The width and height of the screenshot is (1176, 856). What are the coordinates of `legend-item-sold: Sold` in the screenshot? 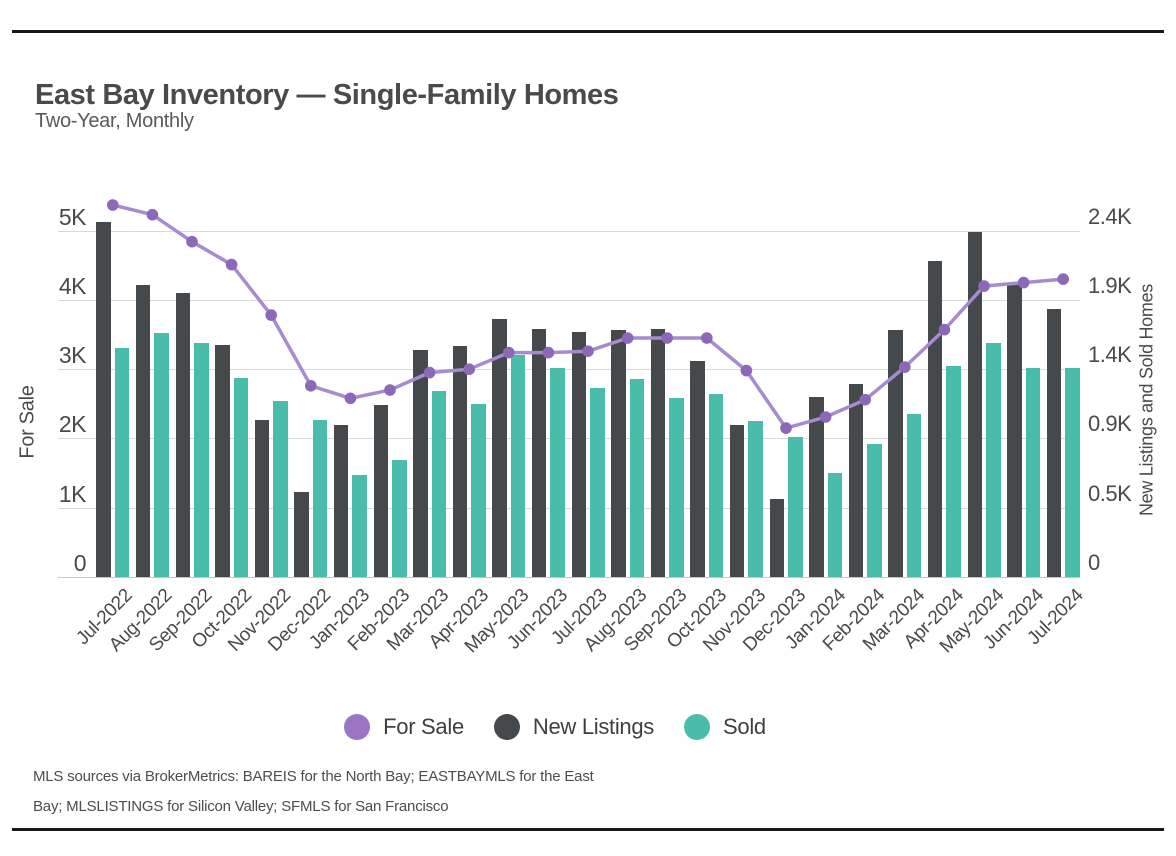 It's located at (725, 727).